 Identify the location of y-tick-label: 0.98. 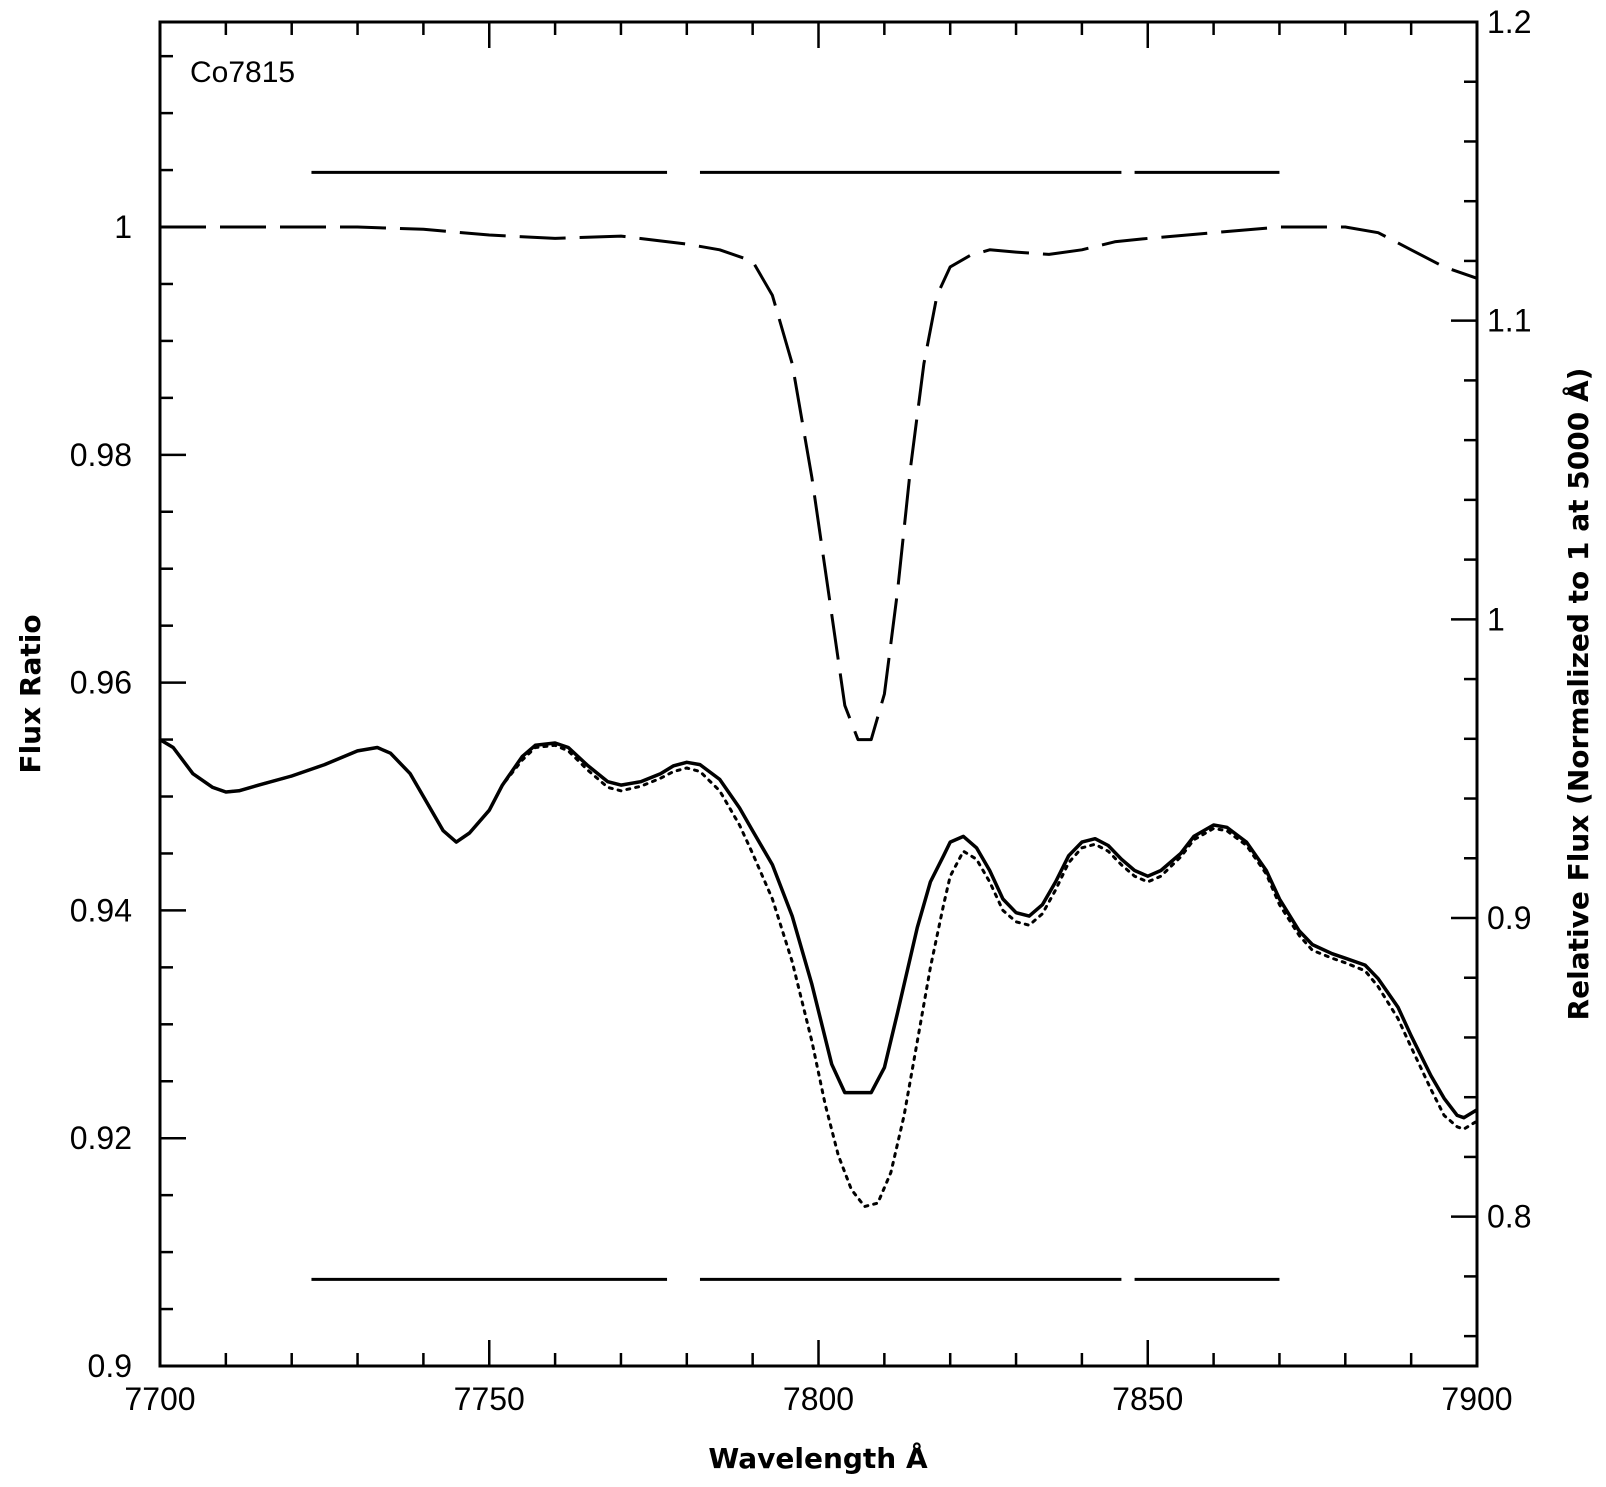
(101, 455).